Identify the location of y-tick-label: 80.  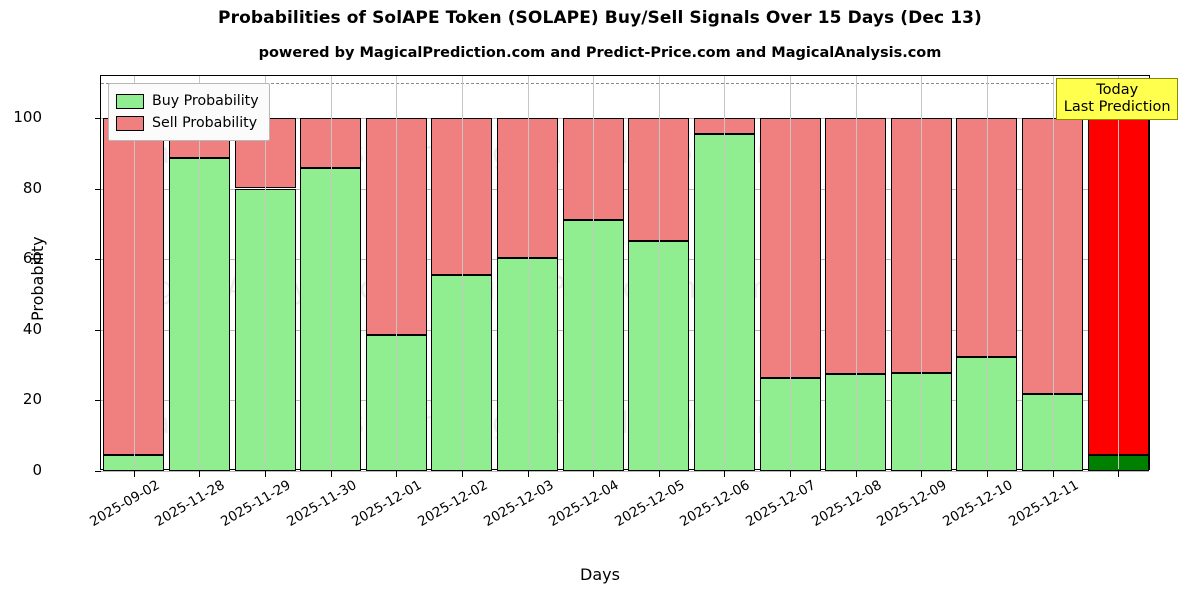
(32, 187).